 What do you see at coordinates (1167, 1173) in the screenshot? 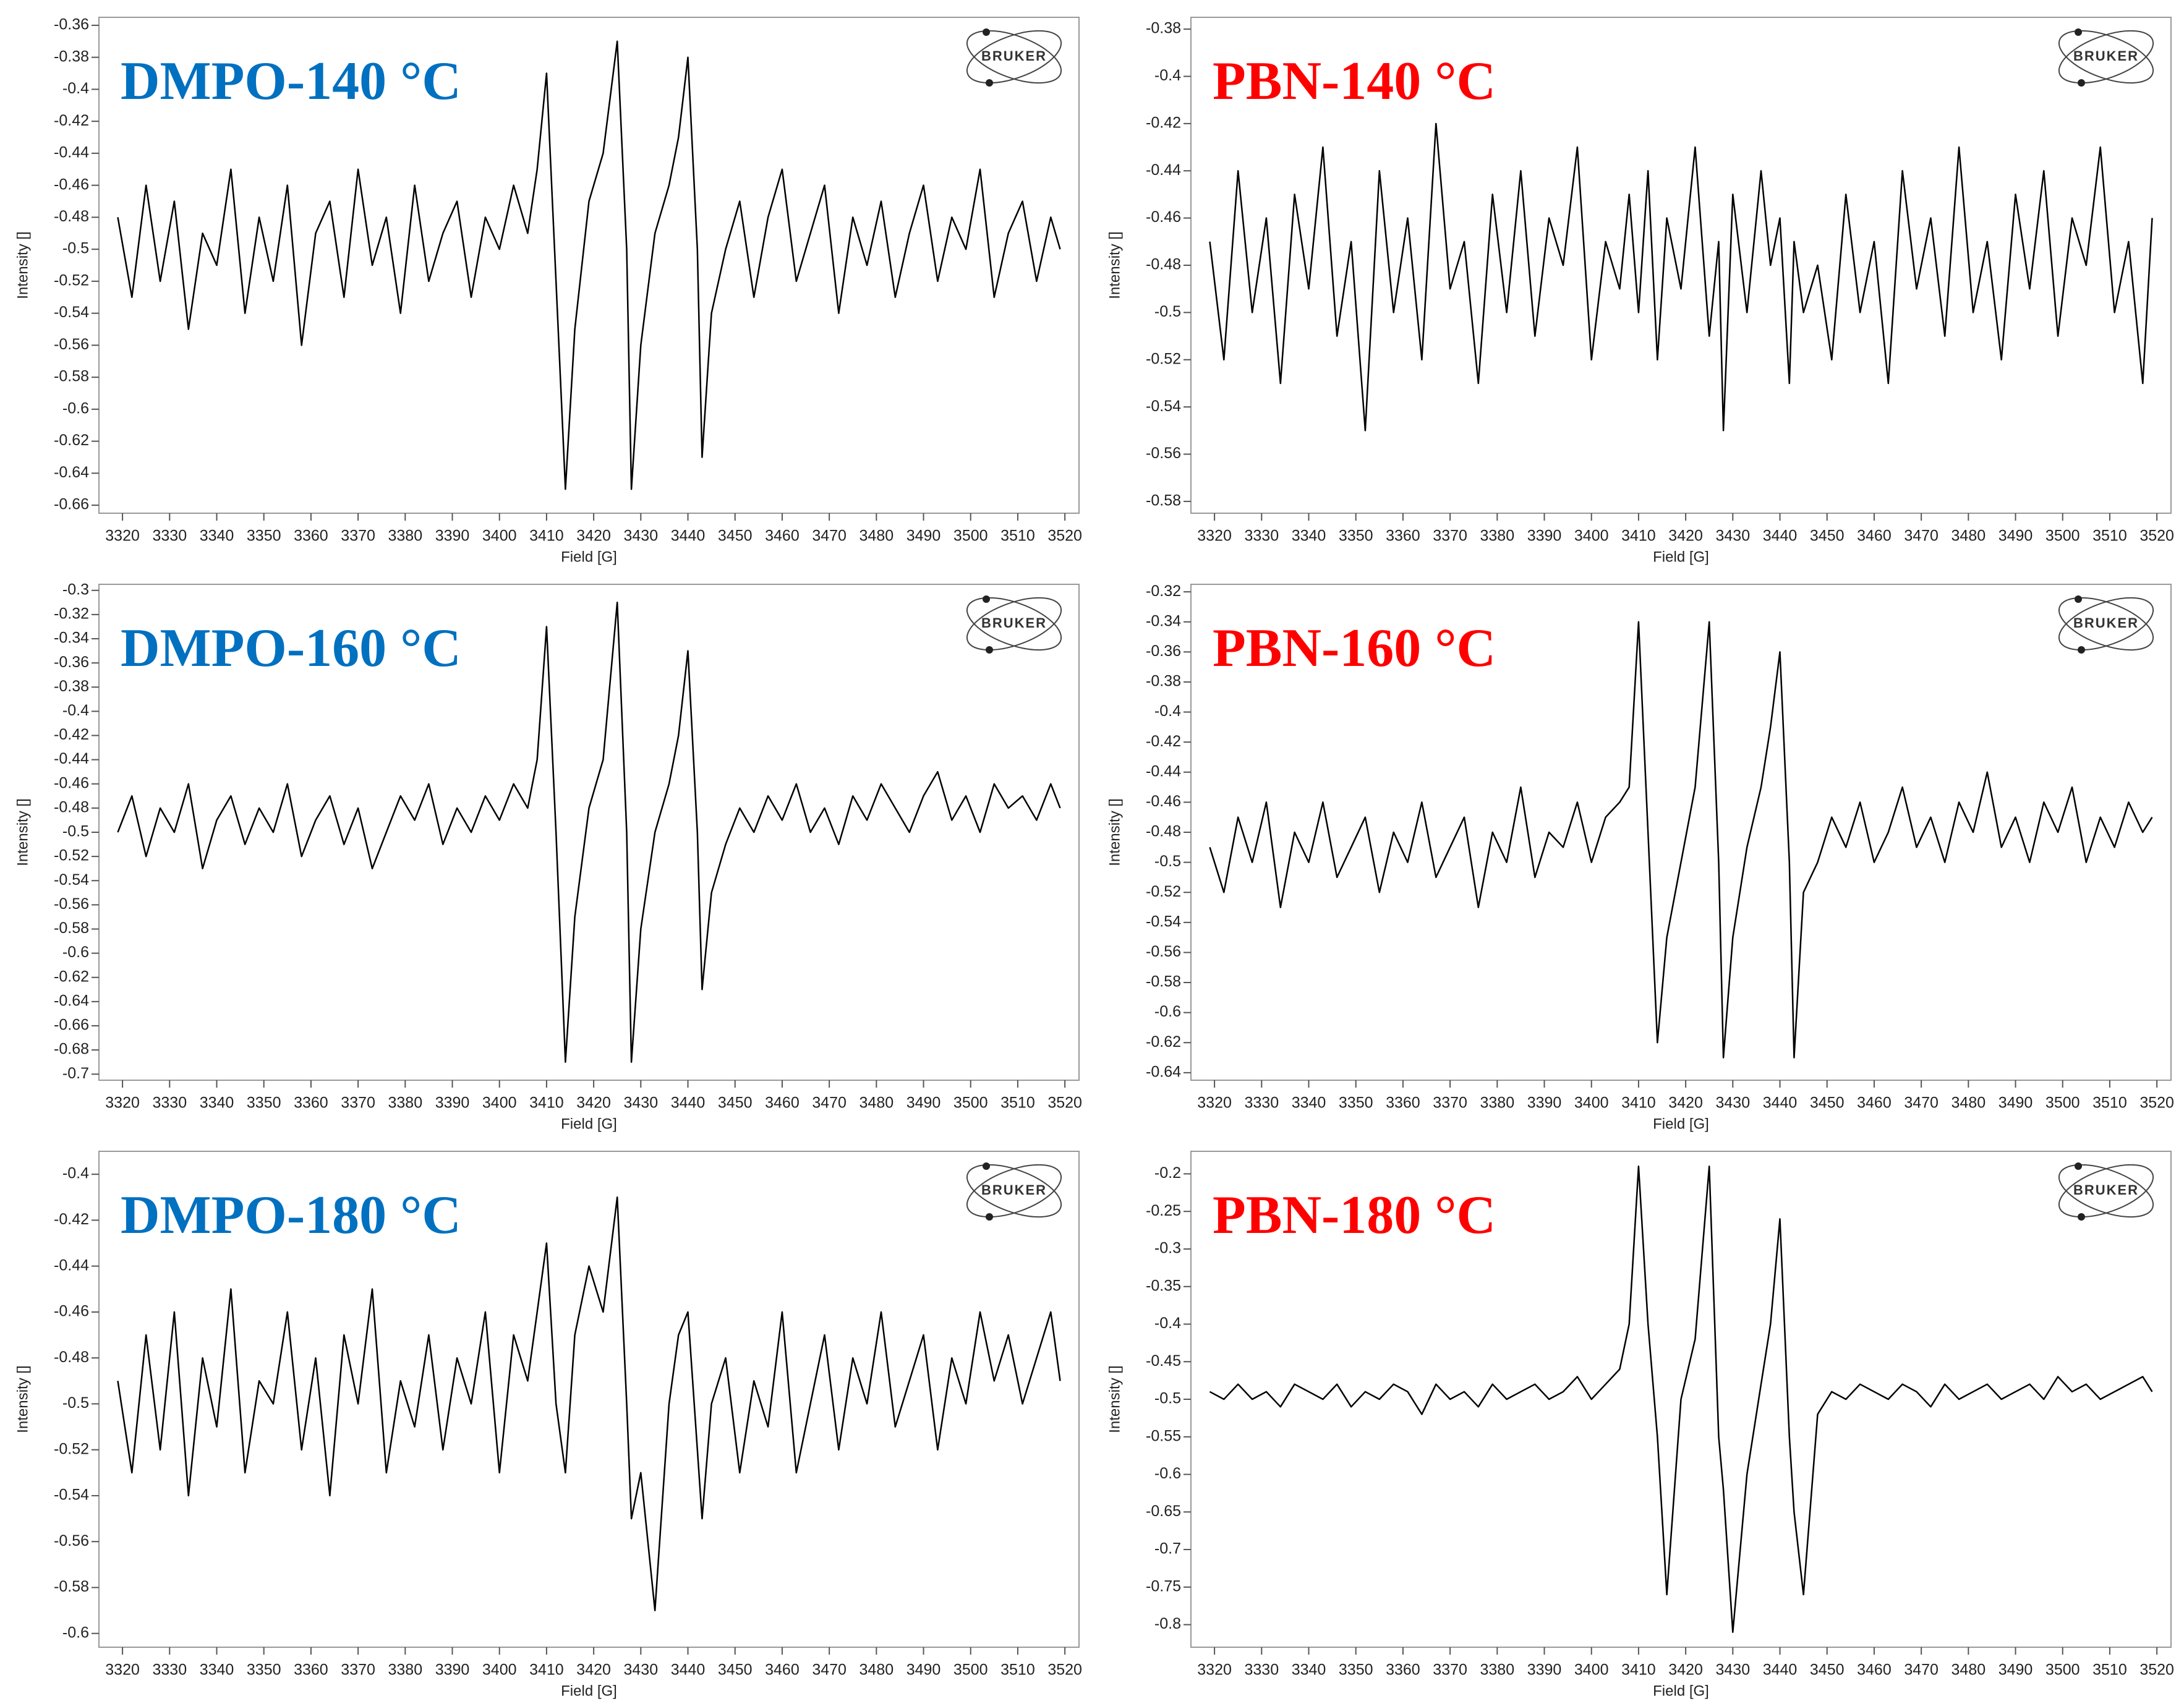
I see `y-tick-label: -0.2` at bounding box center [1167, 1173].